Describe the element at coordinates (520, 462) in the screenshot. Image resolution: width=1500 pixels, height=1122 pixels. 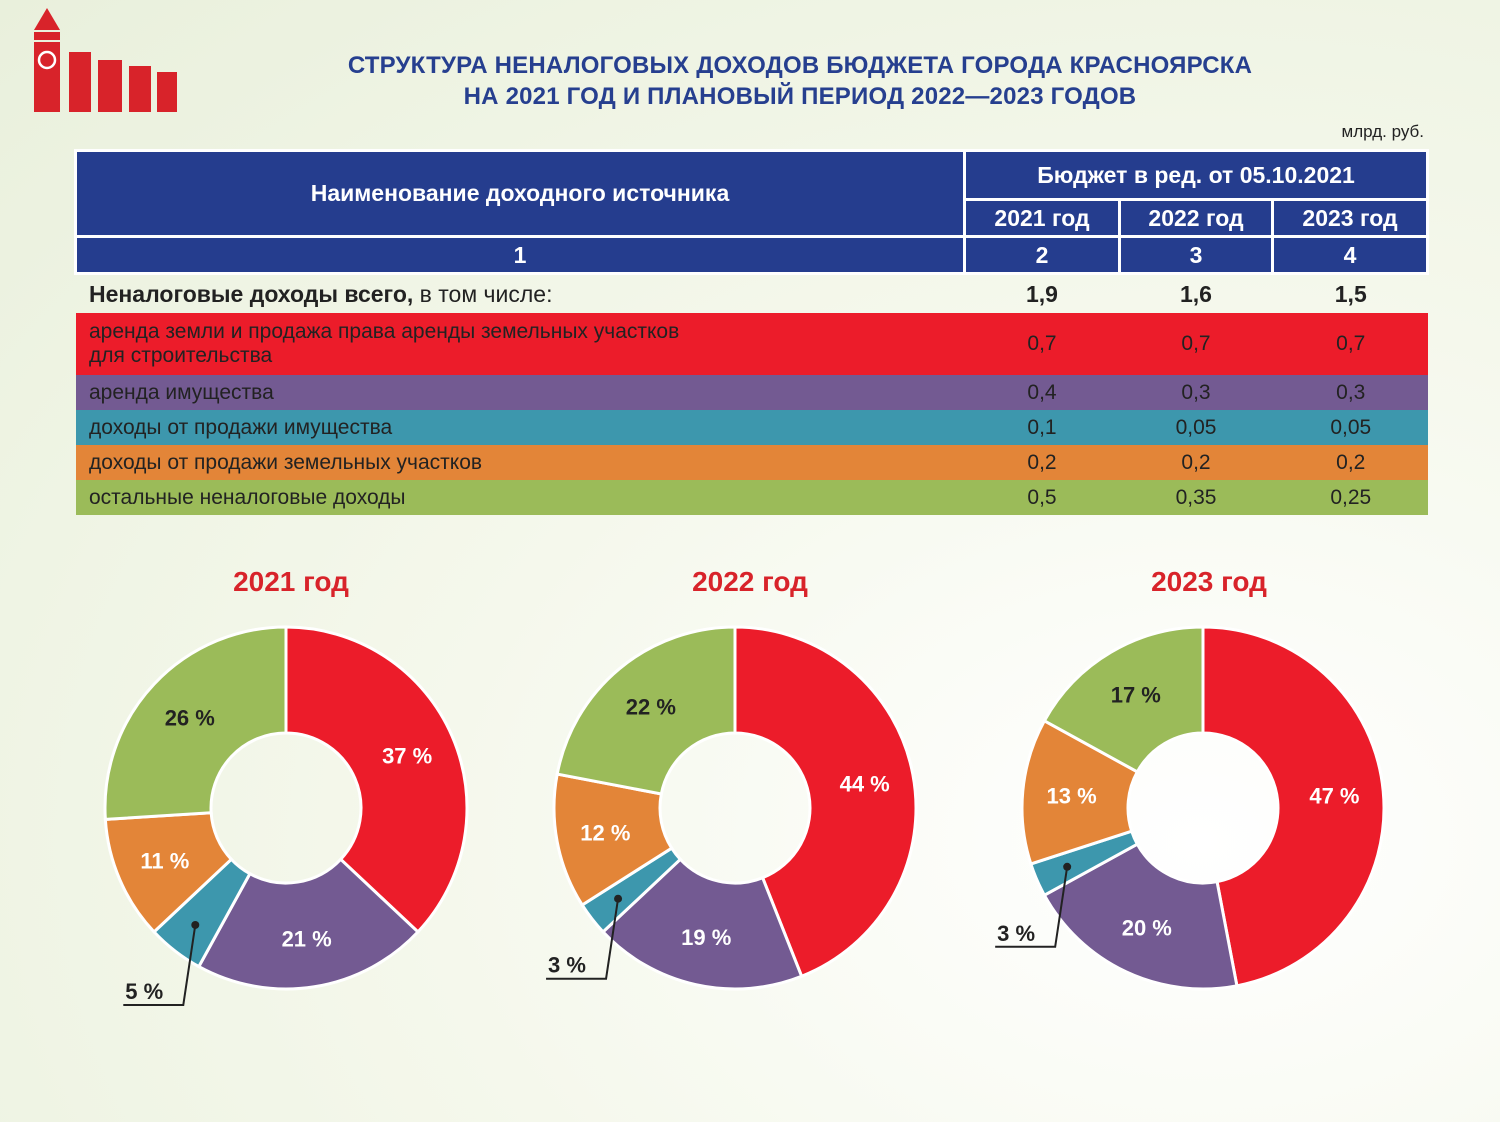
I see `row-label: доходы от продажи земельных участков` at that location.